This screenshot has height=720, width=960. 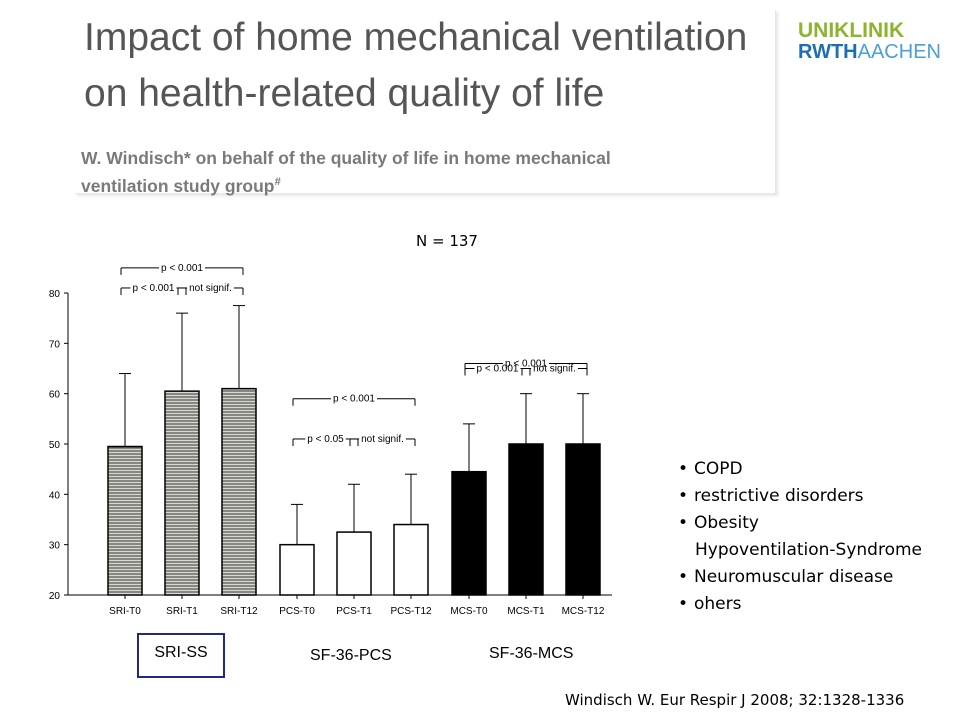 I want to click on bar-pcs-t1, so click(x=354, y=563).